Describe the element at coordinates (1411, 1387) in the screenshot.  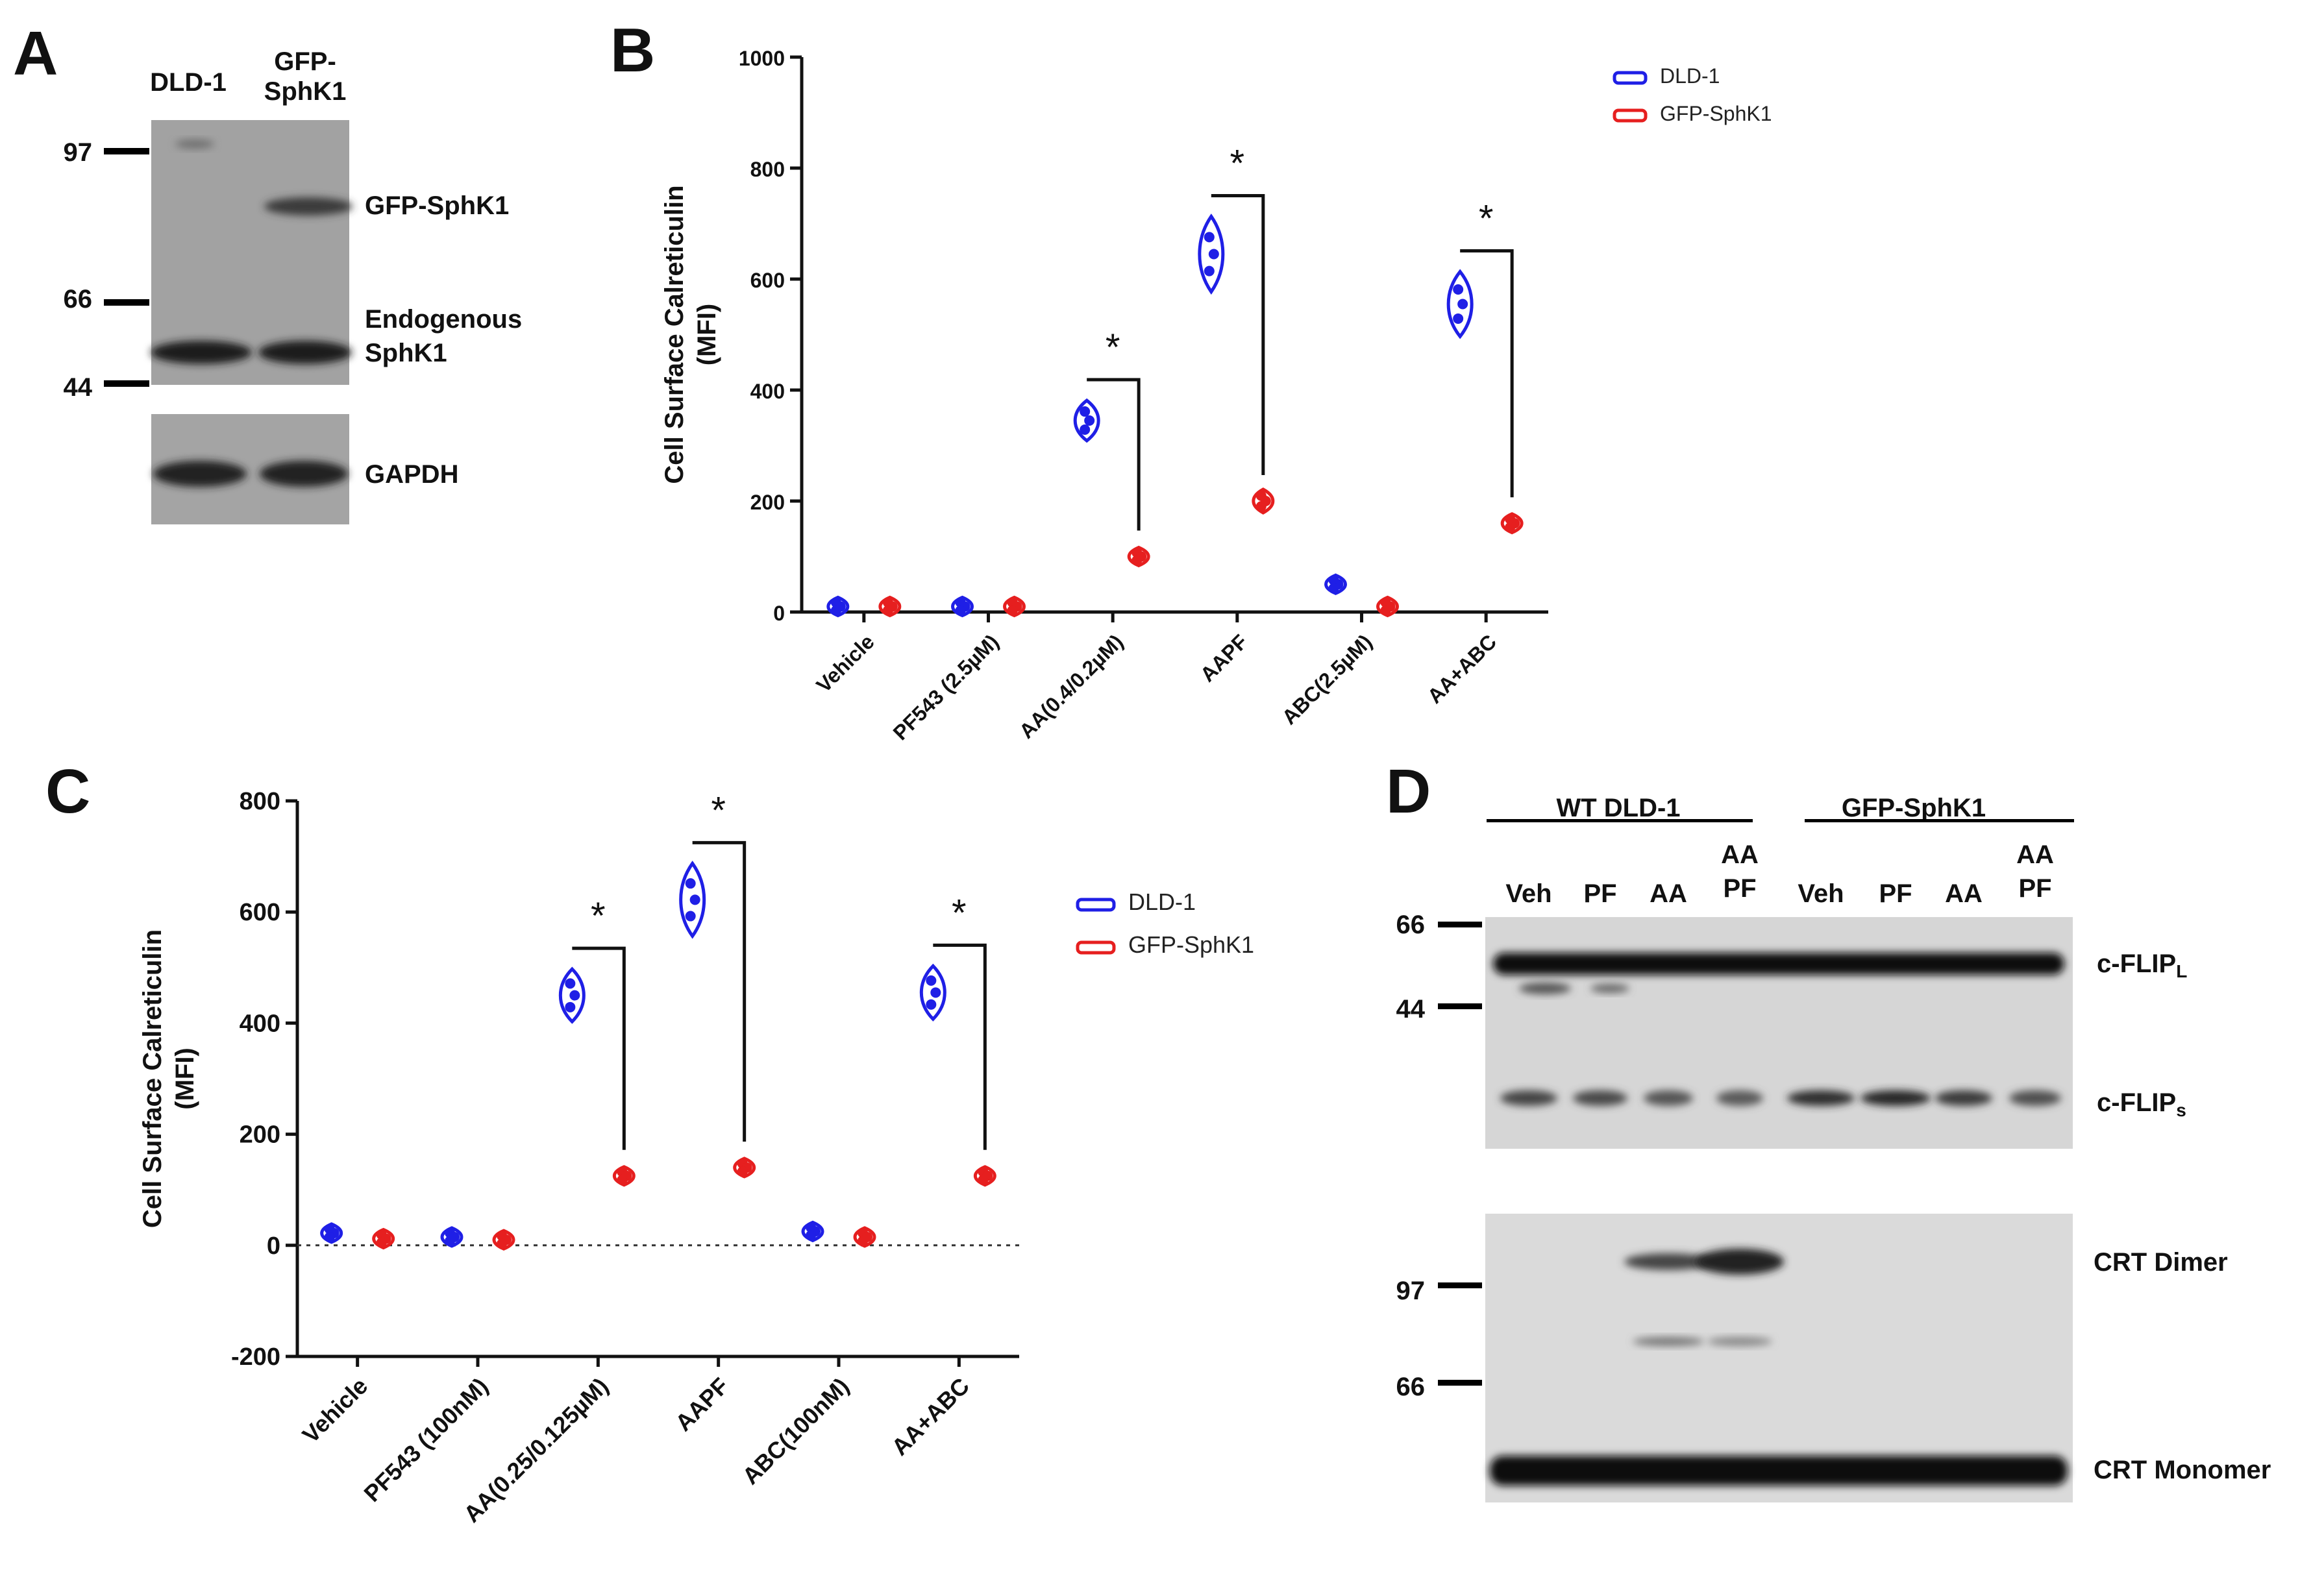
I see `marker-d-66b: 66` at that location.